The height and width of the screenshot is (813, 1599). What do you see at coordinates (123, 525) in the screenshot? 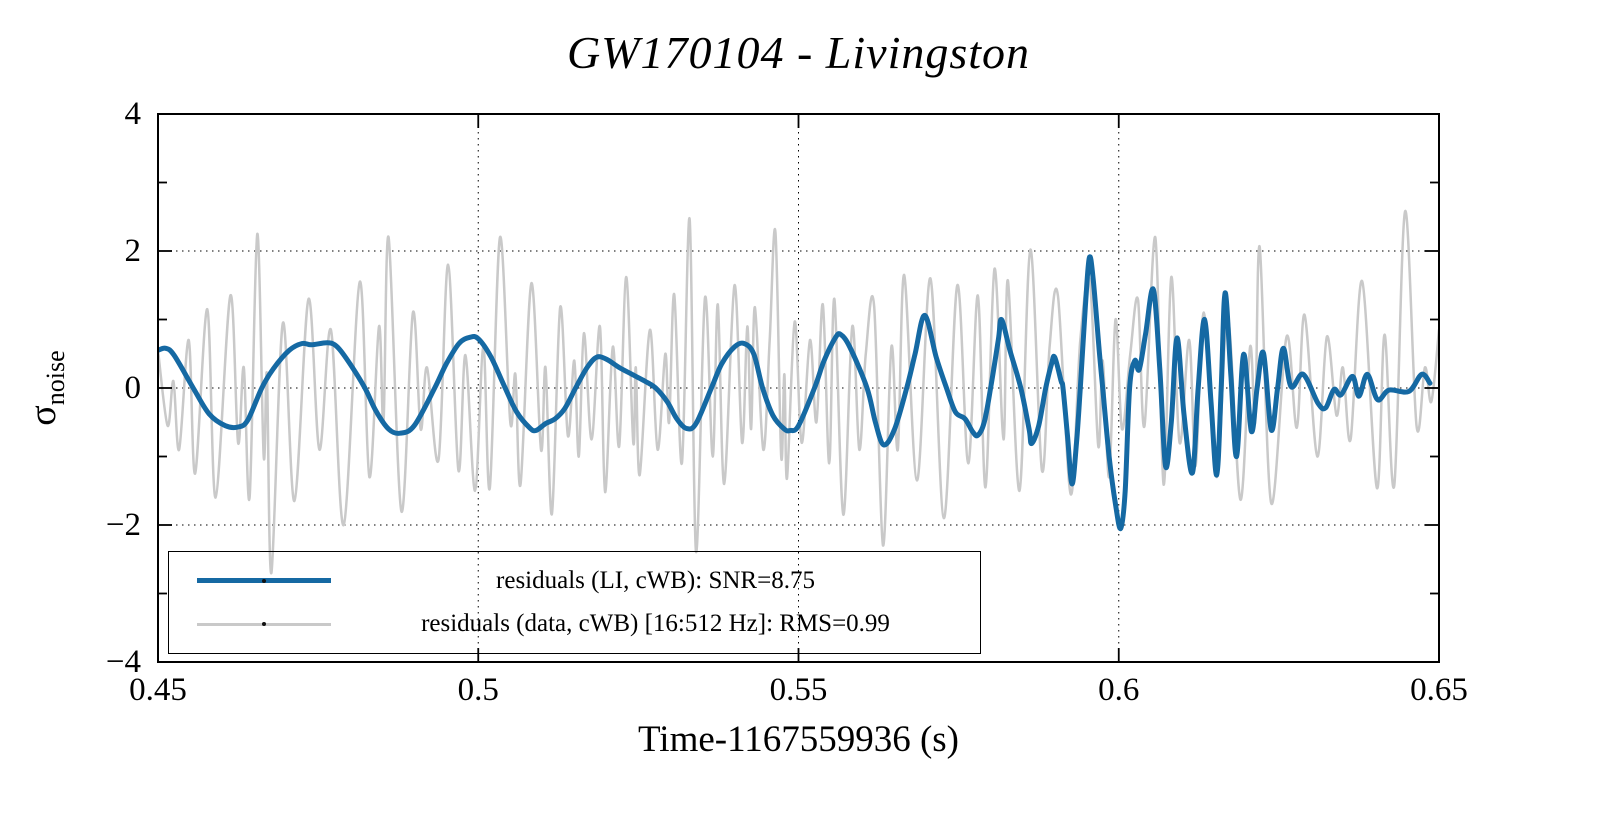
I see `y-tick-label: −2` at bounding box center [123, 525].